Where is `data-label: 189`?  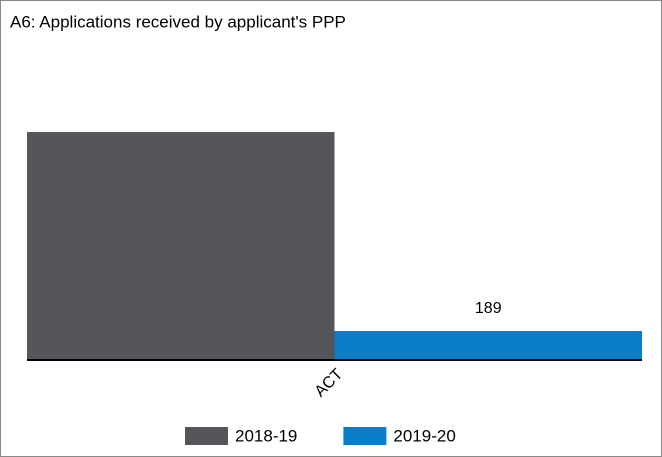 data-label: 189 is located at coordinates (488, 308).